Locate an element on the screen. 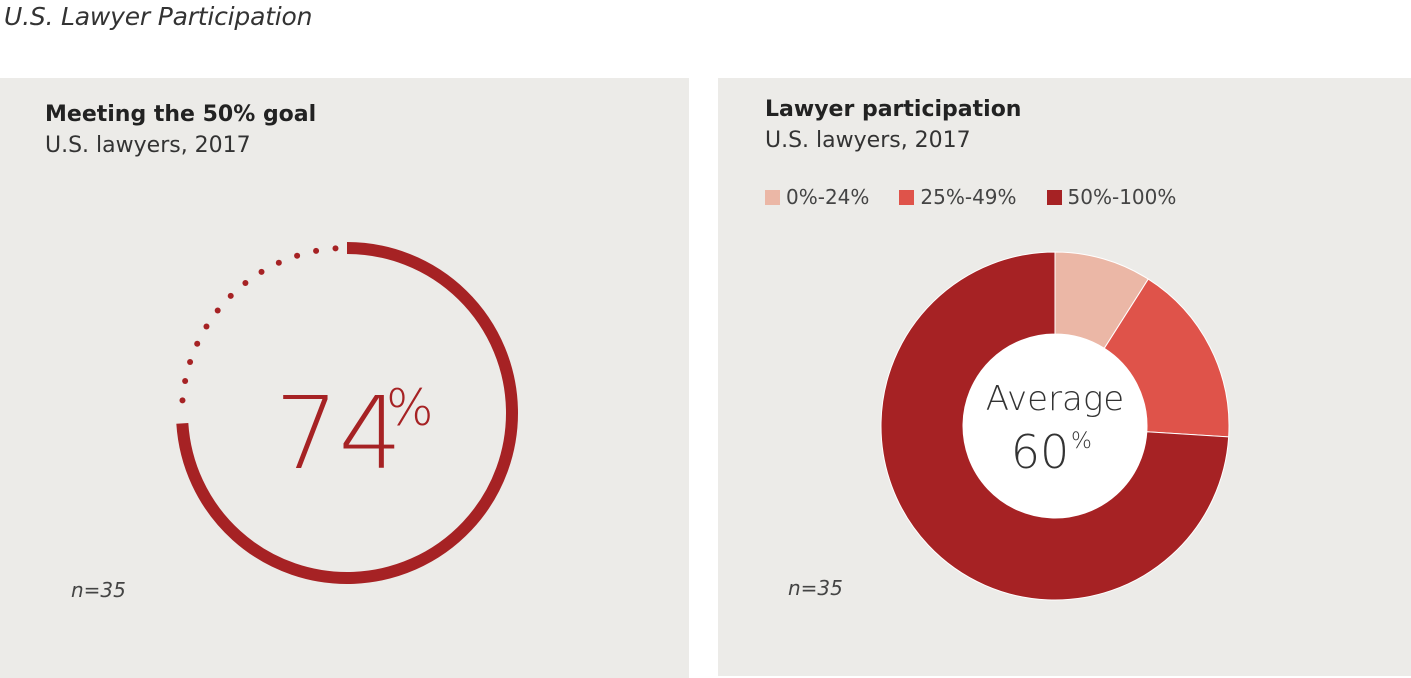 Image resolution: width=1411 pixels, height=678 pixels. goal-percent-value: 74 is located at coordinates (338, 433).